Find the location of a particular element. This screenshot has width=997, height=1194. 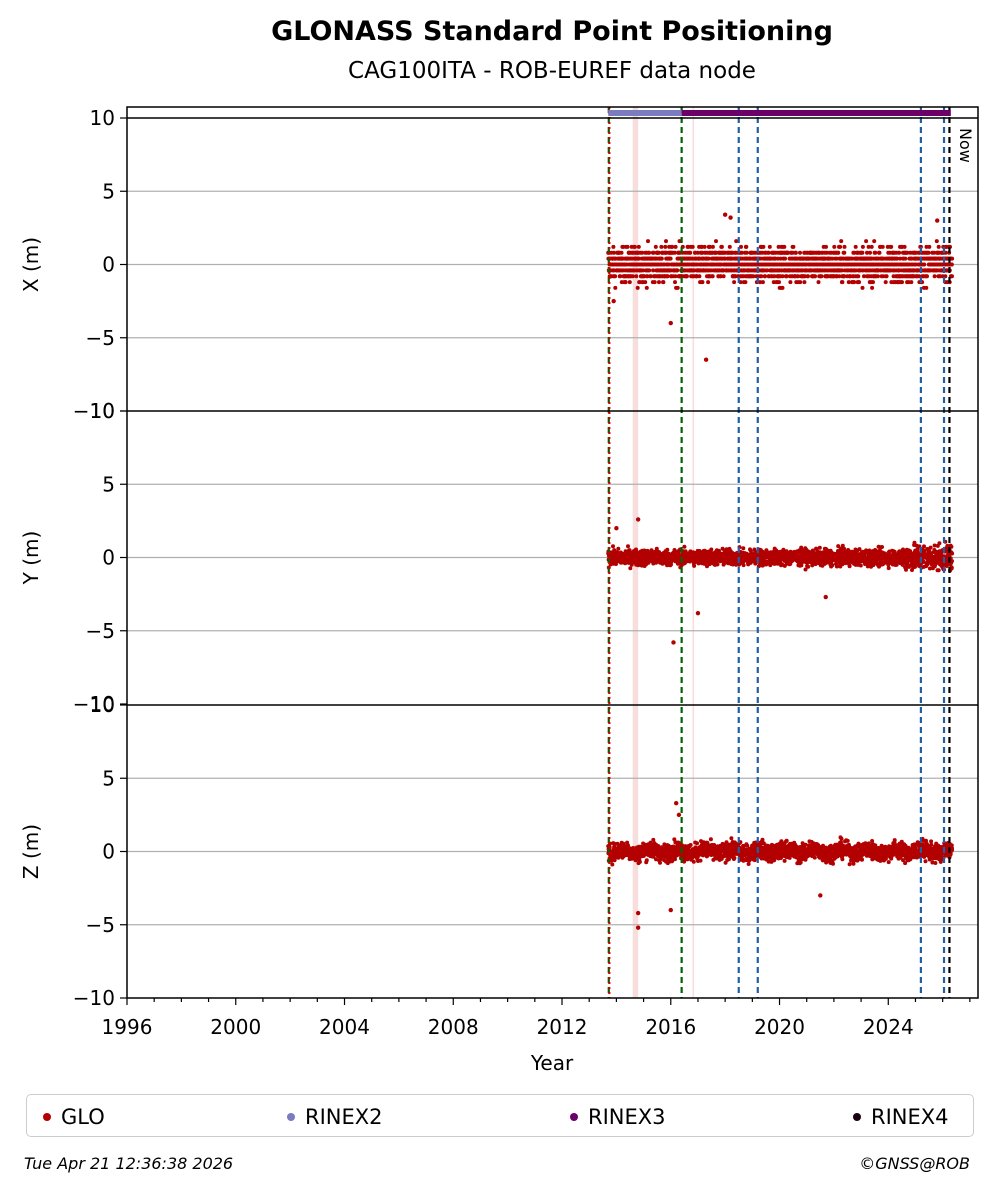

ytick-label: −10 is located at coordinates (94, 704).